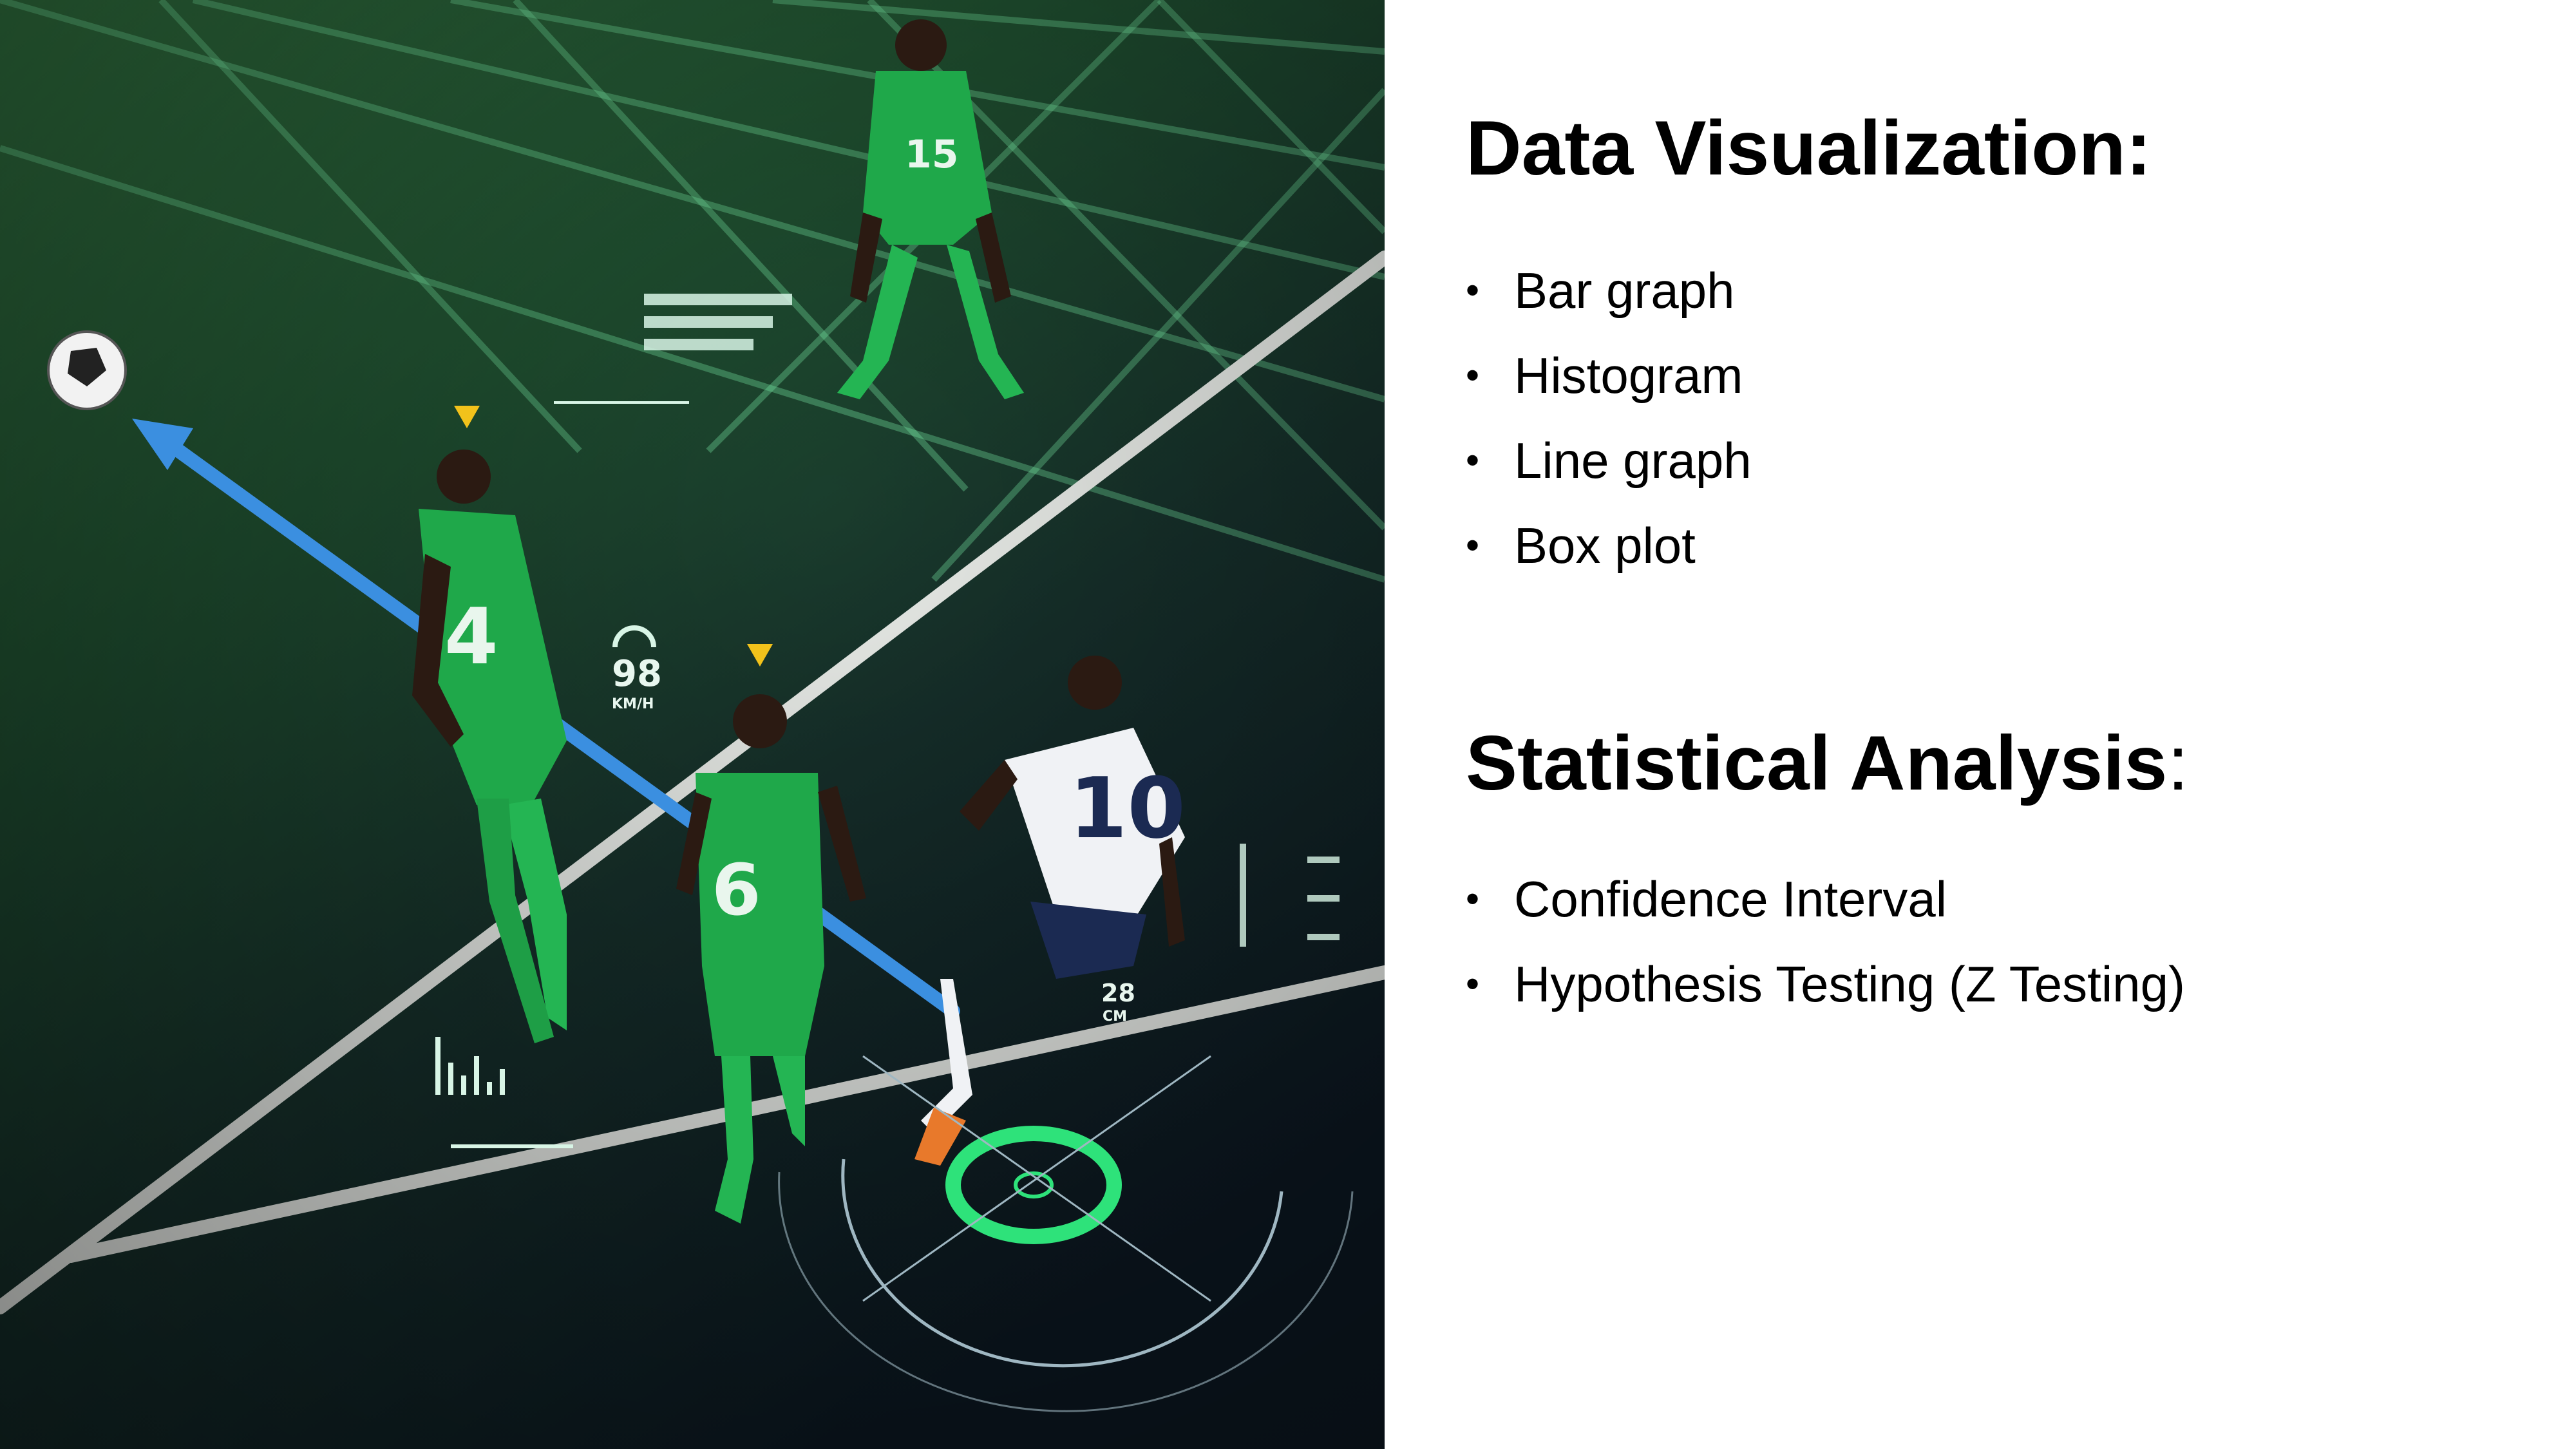  Describe the element at coordinates (1826, 984) in the screenshot. I see `list-item: Hypothesis Testing (Z Testing)` at that location.